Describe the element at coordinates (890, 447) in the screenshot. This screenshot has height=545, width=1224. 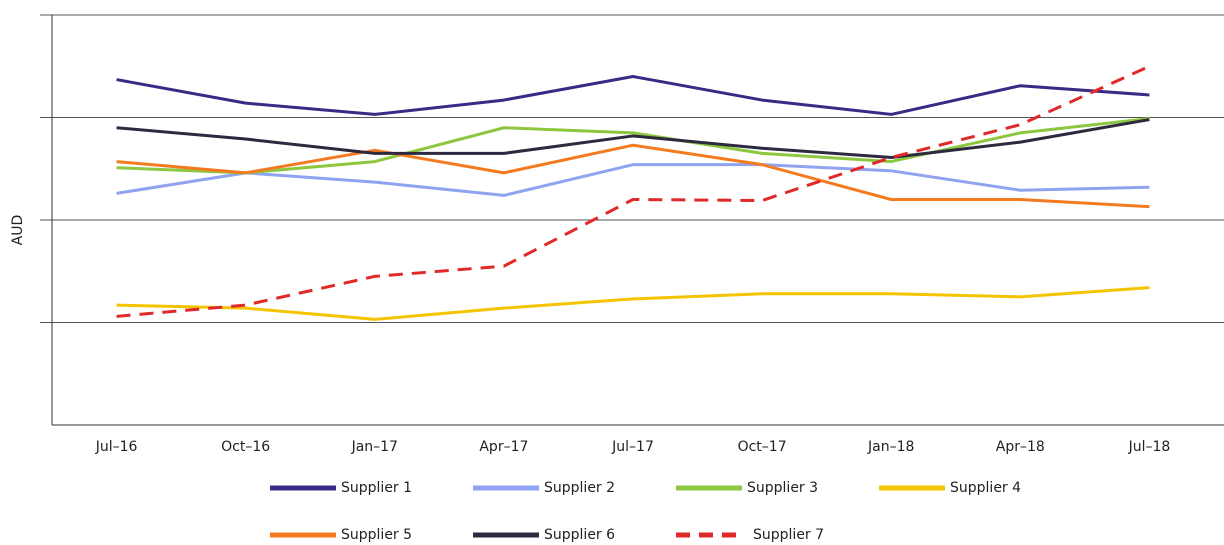
I see `x-tick-label: Jan–18` at that location.